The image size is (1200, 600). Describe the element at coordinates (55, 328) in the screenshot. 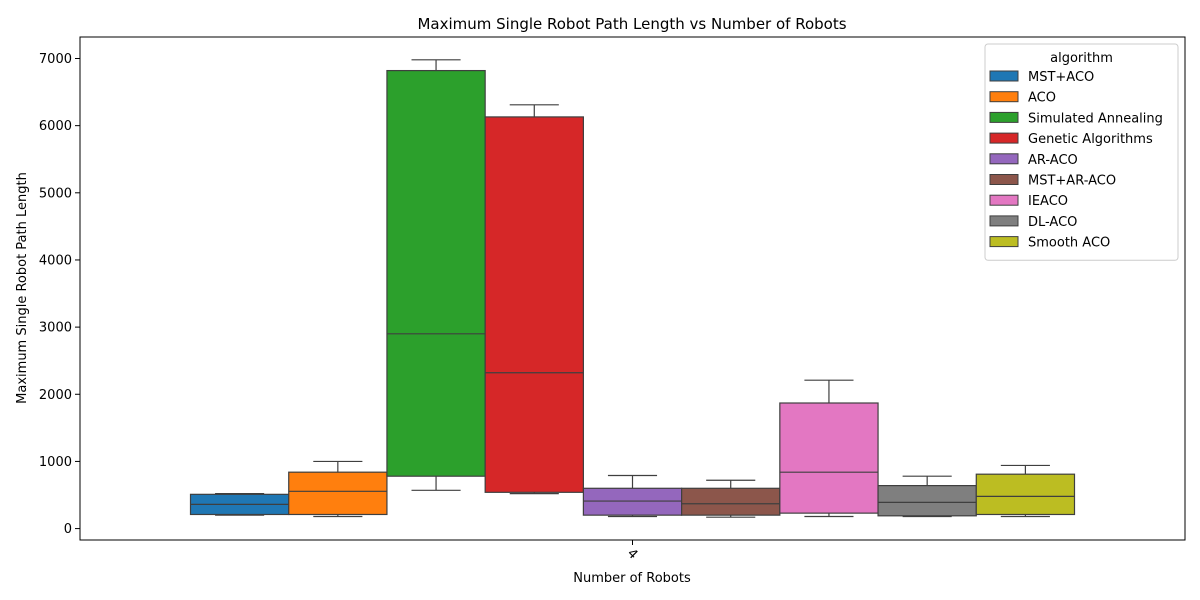

I see `y-tick-label: 3000` at that location.